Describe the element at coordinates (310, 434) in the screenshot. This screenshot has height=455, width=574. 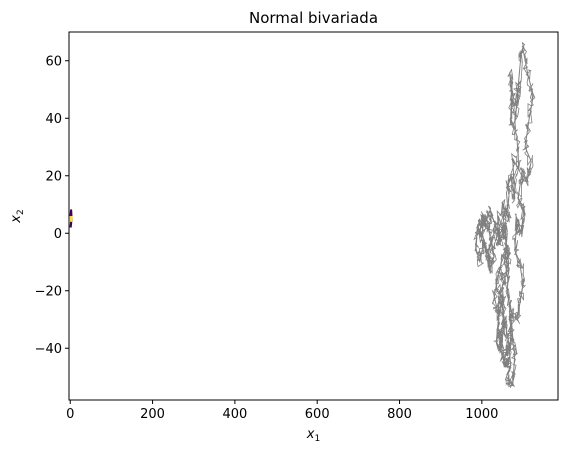
I see `x-axis-label-base: x` at that location.